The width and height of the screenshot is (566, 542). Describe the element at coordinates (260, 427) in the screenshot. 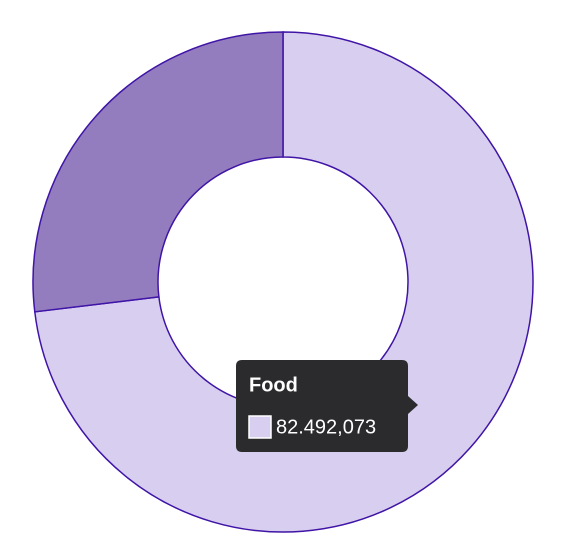

I see `tooltip-swatch` at that location.